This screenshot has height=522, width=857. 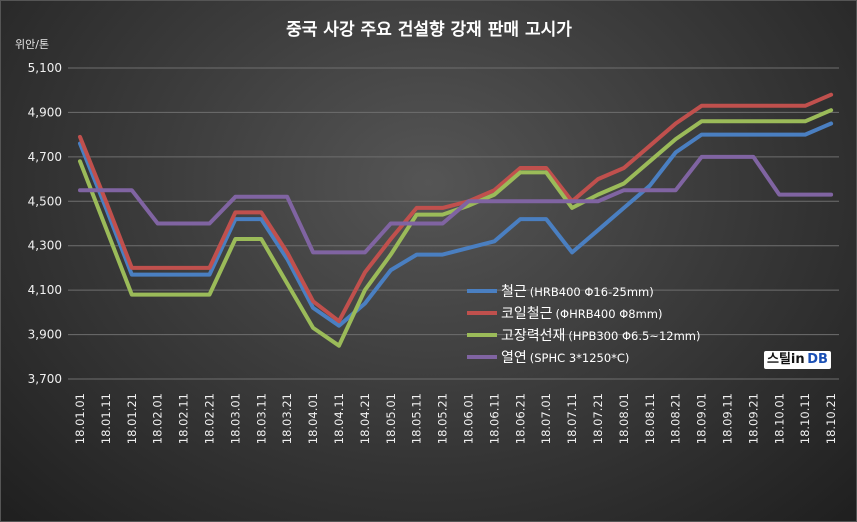 What do you see at coordinates (32, 44) in the screenshot?
I see `y-axis-unit-label: 위안/톤` at bounding box center [32, 44].